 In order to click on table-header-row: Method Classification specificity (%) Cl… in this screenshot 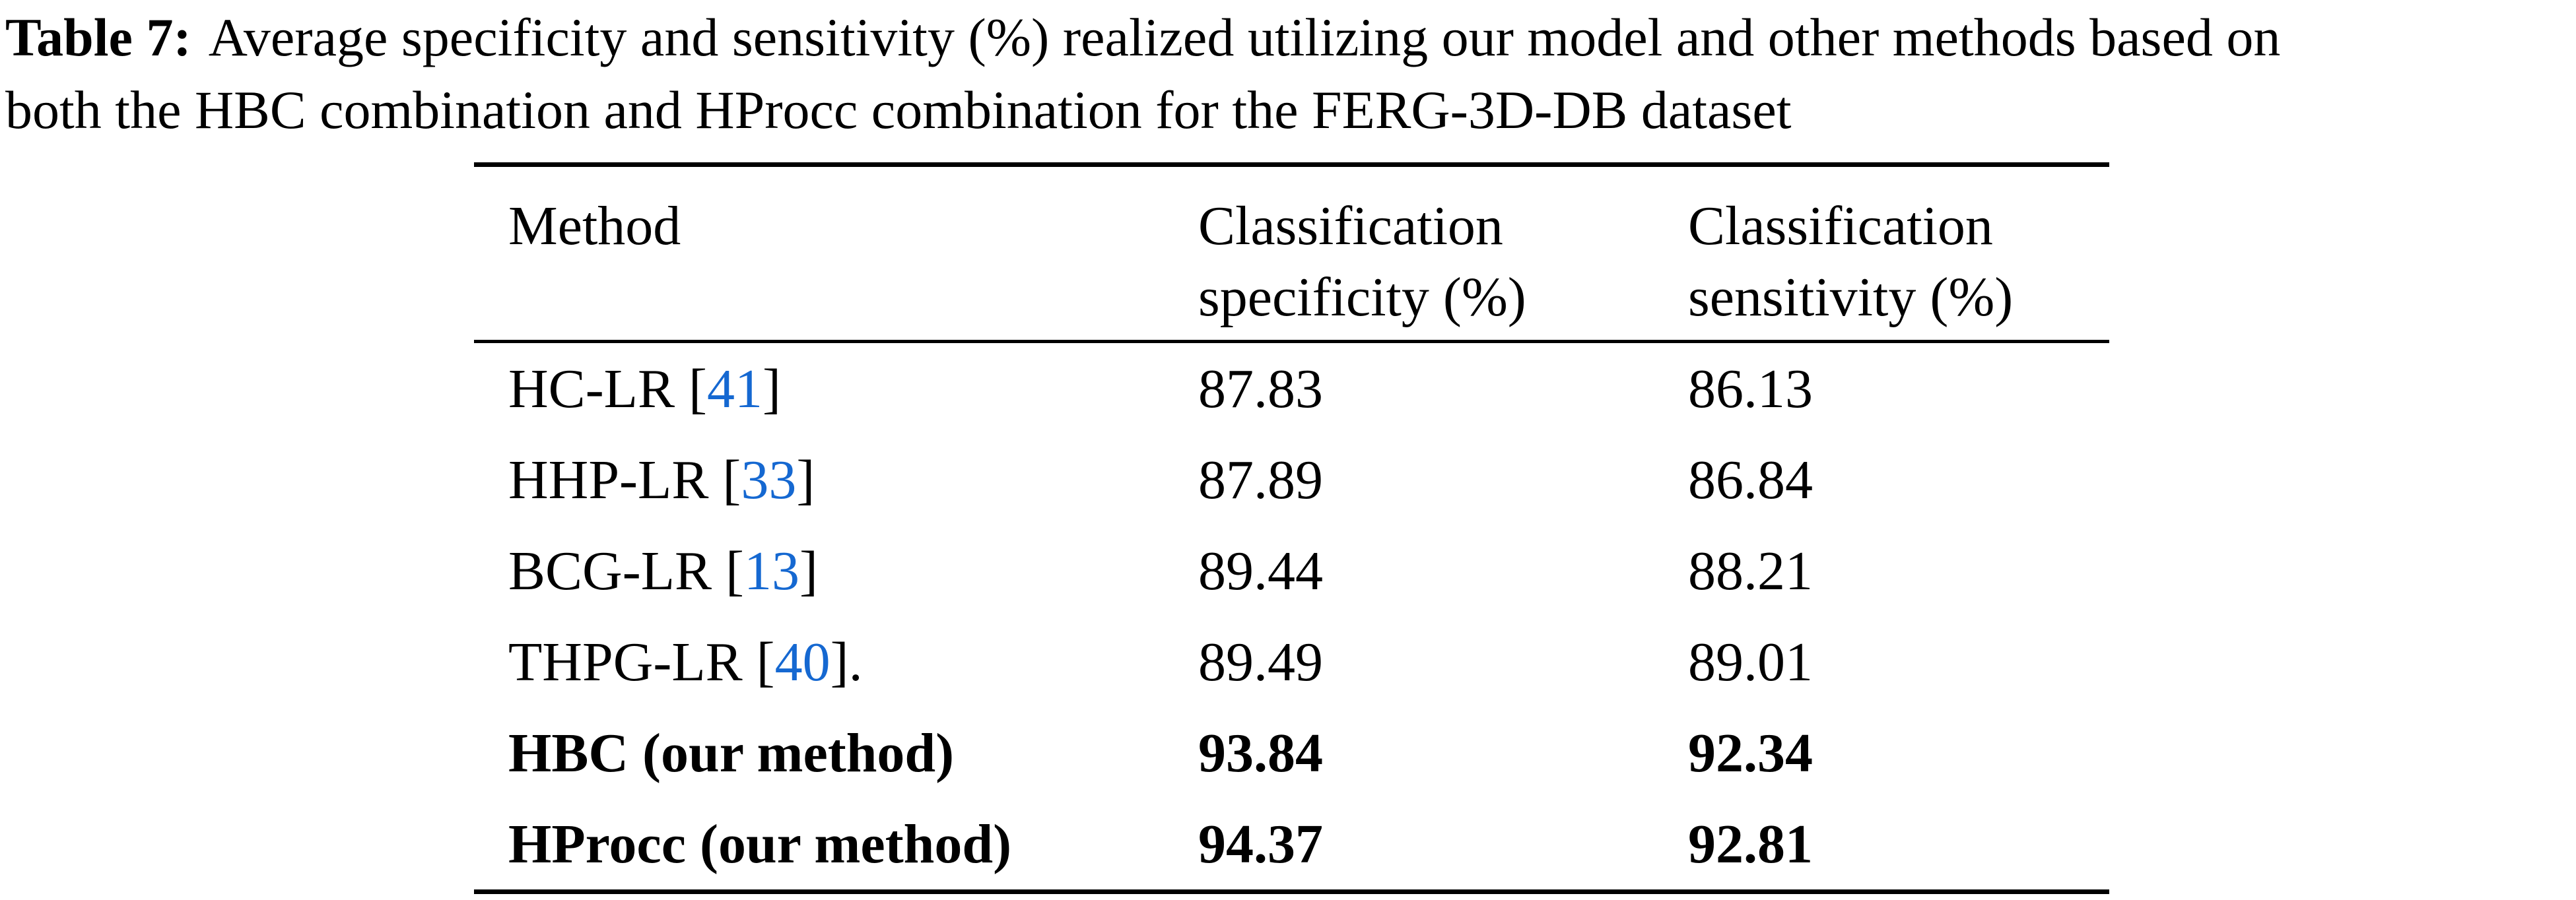, I will do `click(1291, 253)`.